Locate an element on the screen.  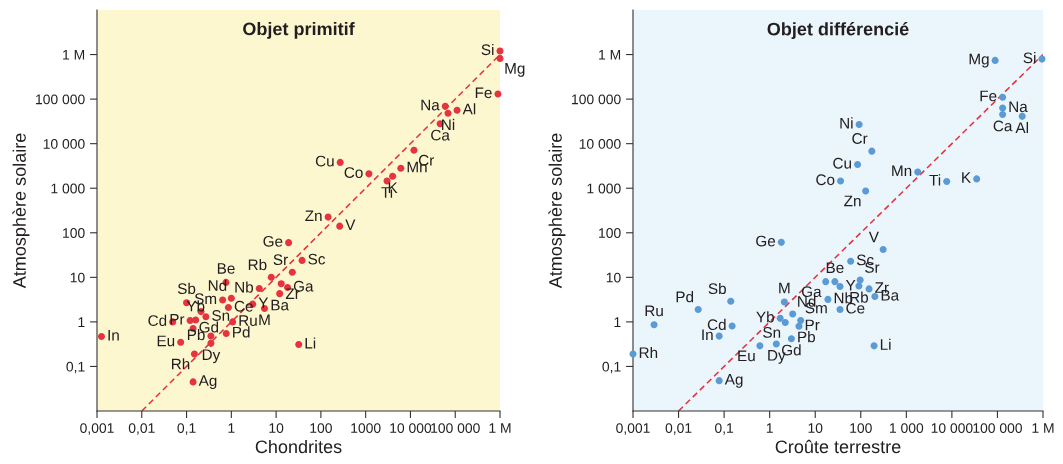
annotation: Mn is located at coordinates (902, 171).